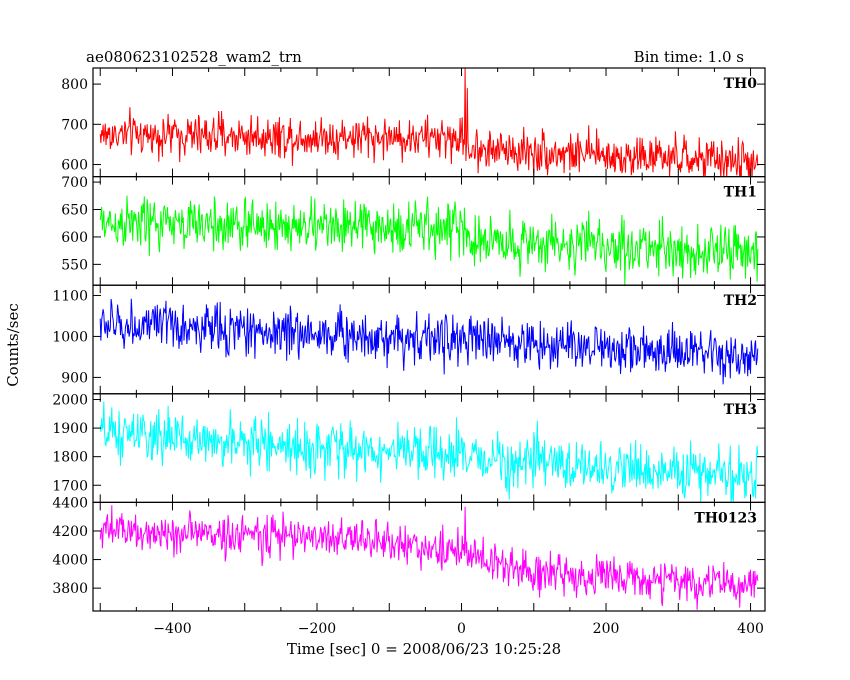 The height and width of the screenshot is (680, 850). What do you see at coordinates (70, 458) in the screenshot?
I see `y-tick-label: 1800` at bounding box center [70, 458].